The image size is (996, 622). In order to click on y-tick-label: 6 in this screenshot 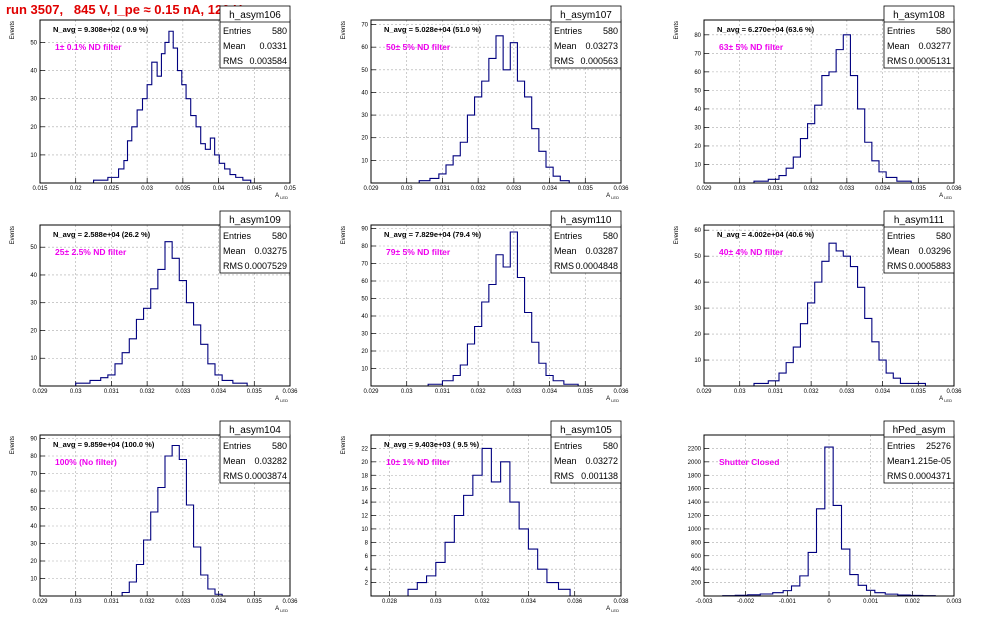, I will do `click(367, 557)`.